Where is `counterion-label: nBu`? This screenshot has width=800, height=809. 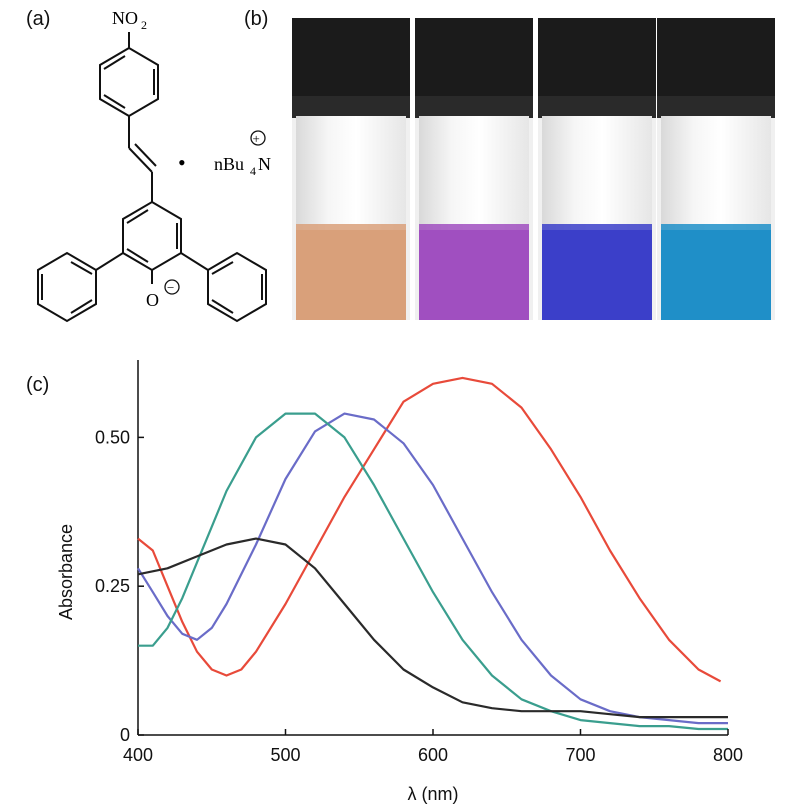 counterion-label: nBu is located at coordinates (229, 164).